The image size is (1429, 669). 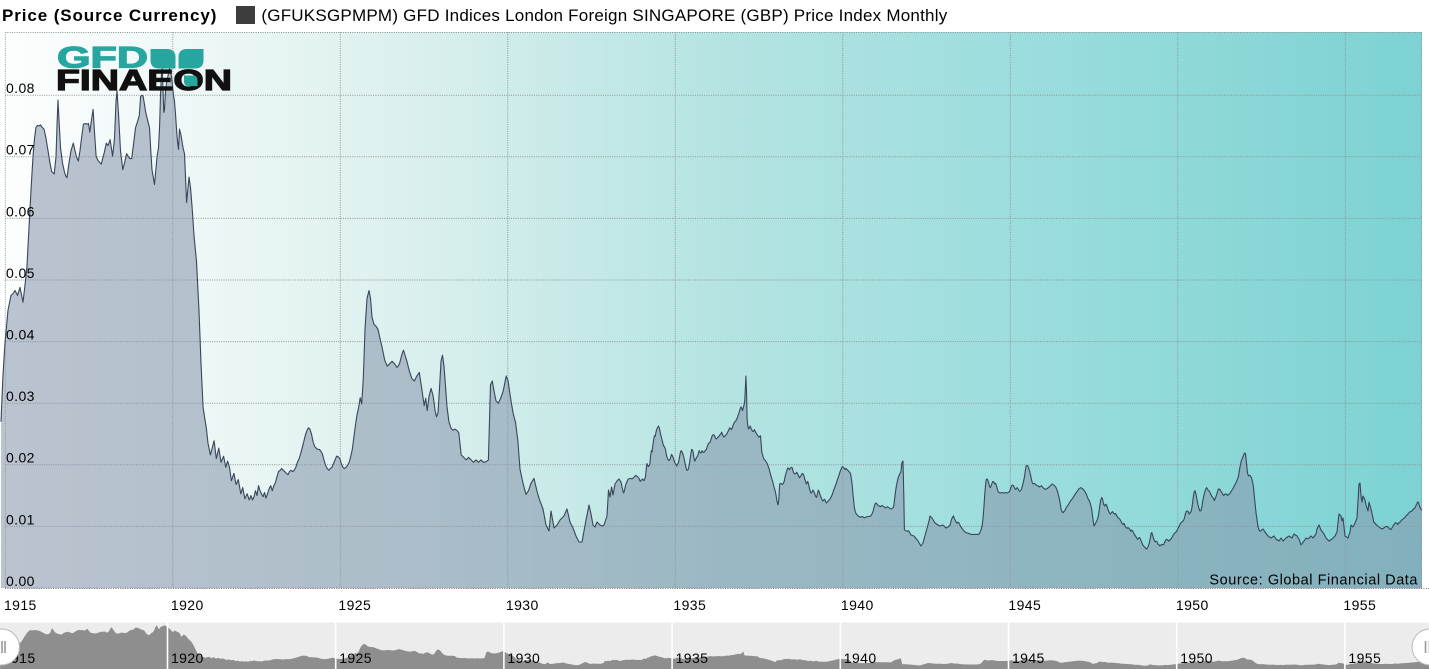 What do you see at coordinates (20, 519) in the screenshot?
I see `svg-text: 0.01` at bounding box center [20, 519].